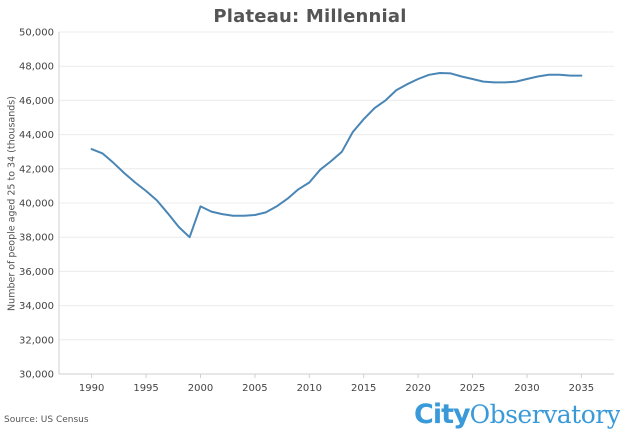 The width and height of the screenshot is (620, 442). I want to click on y-tick-label: 48,000, so click(36, 67).